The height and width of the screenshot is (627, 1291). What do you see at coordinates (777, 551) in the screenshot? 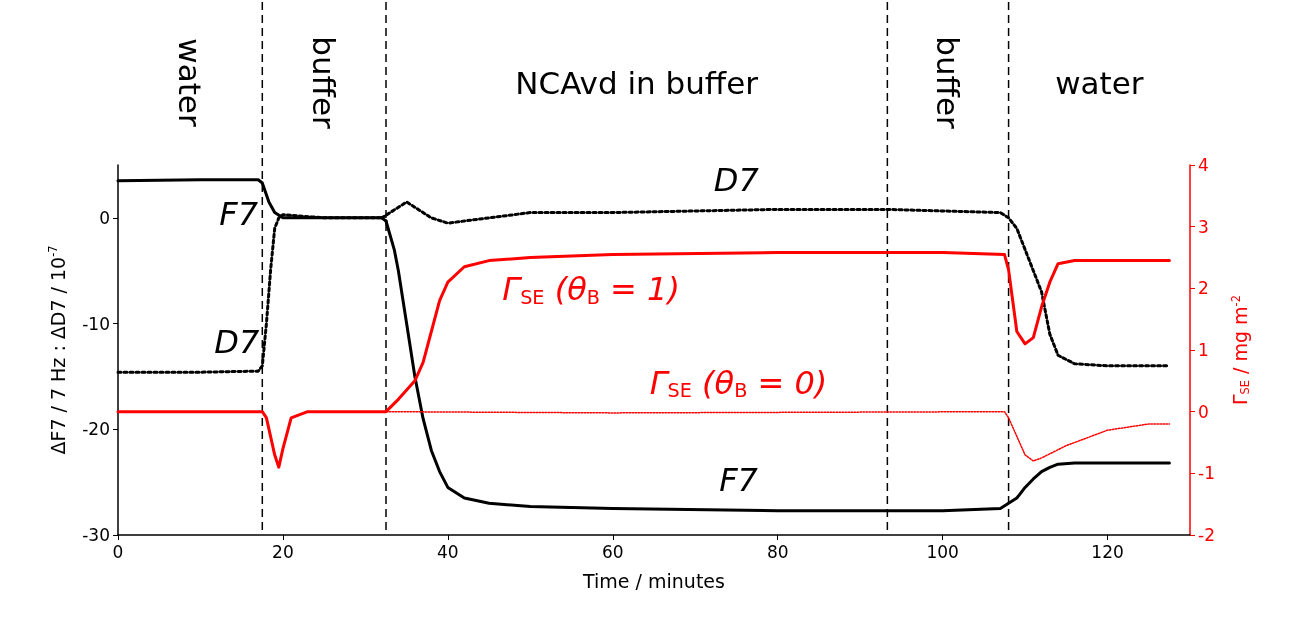
I see `x-tick-label: 80` at bounding box center [777, 551].